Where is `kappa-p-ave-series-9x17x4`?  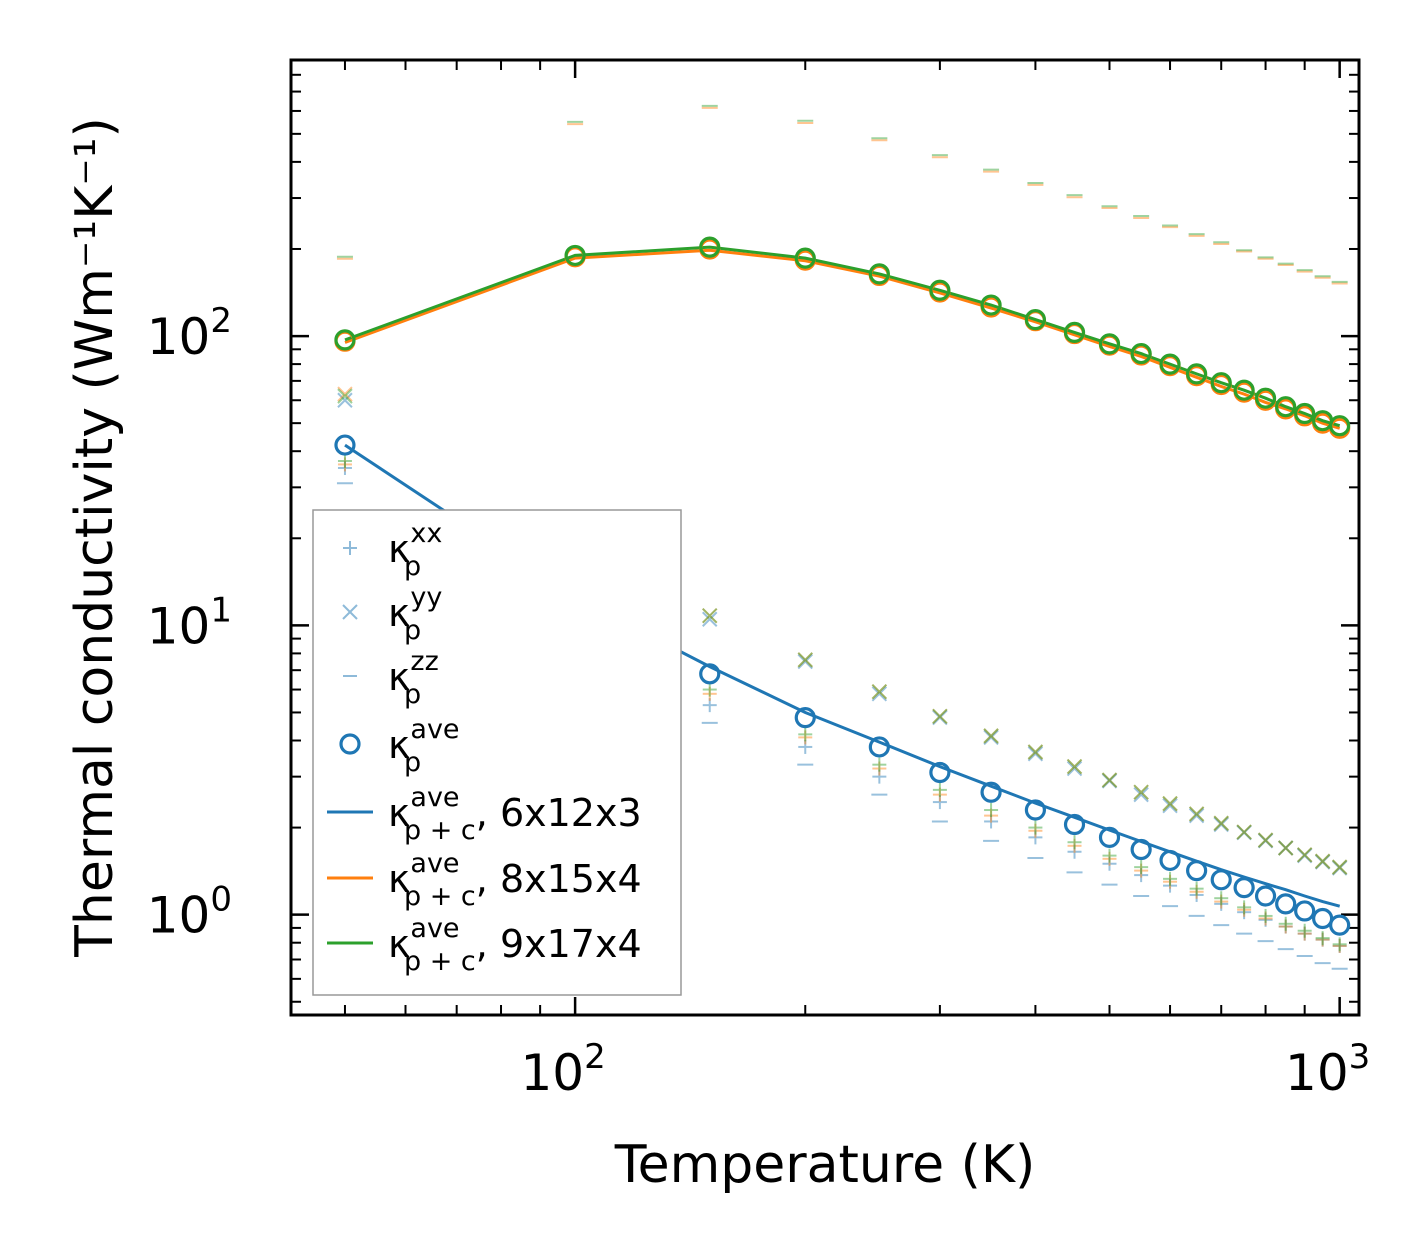
kappa-p-ave-series-9x17x4 is located at coordinates (842, 336).